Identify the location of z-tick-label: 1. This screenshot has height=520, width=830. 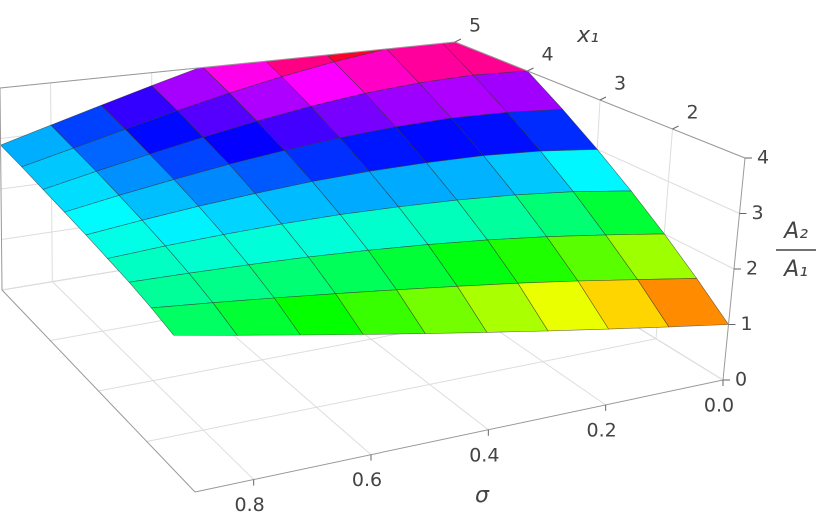
(747, 324).